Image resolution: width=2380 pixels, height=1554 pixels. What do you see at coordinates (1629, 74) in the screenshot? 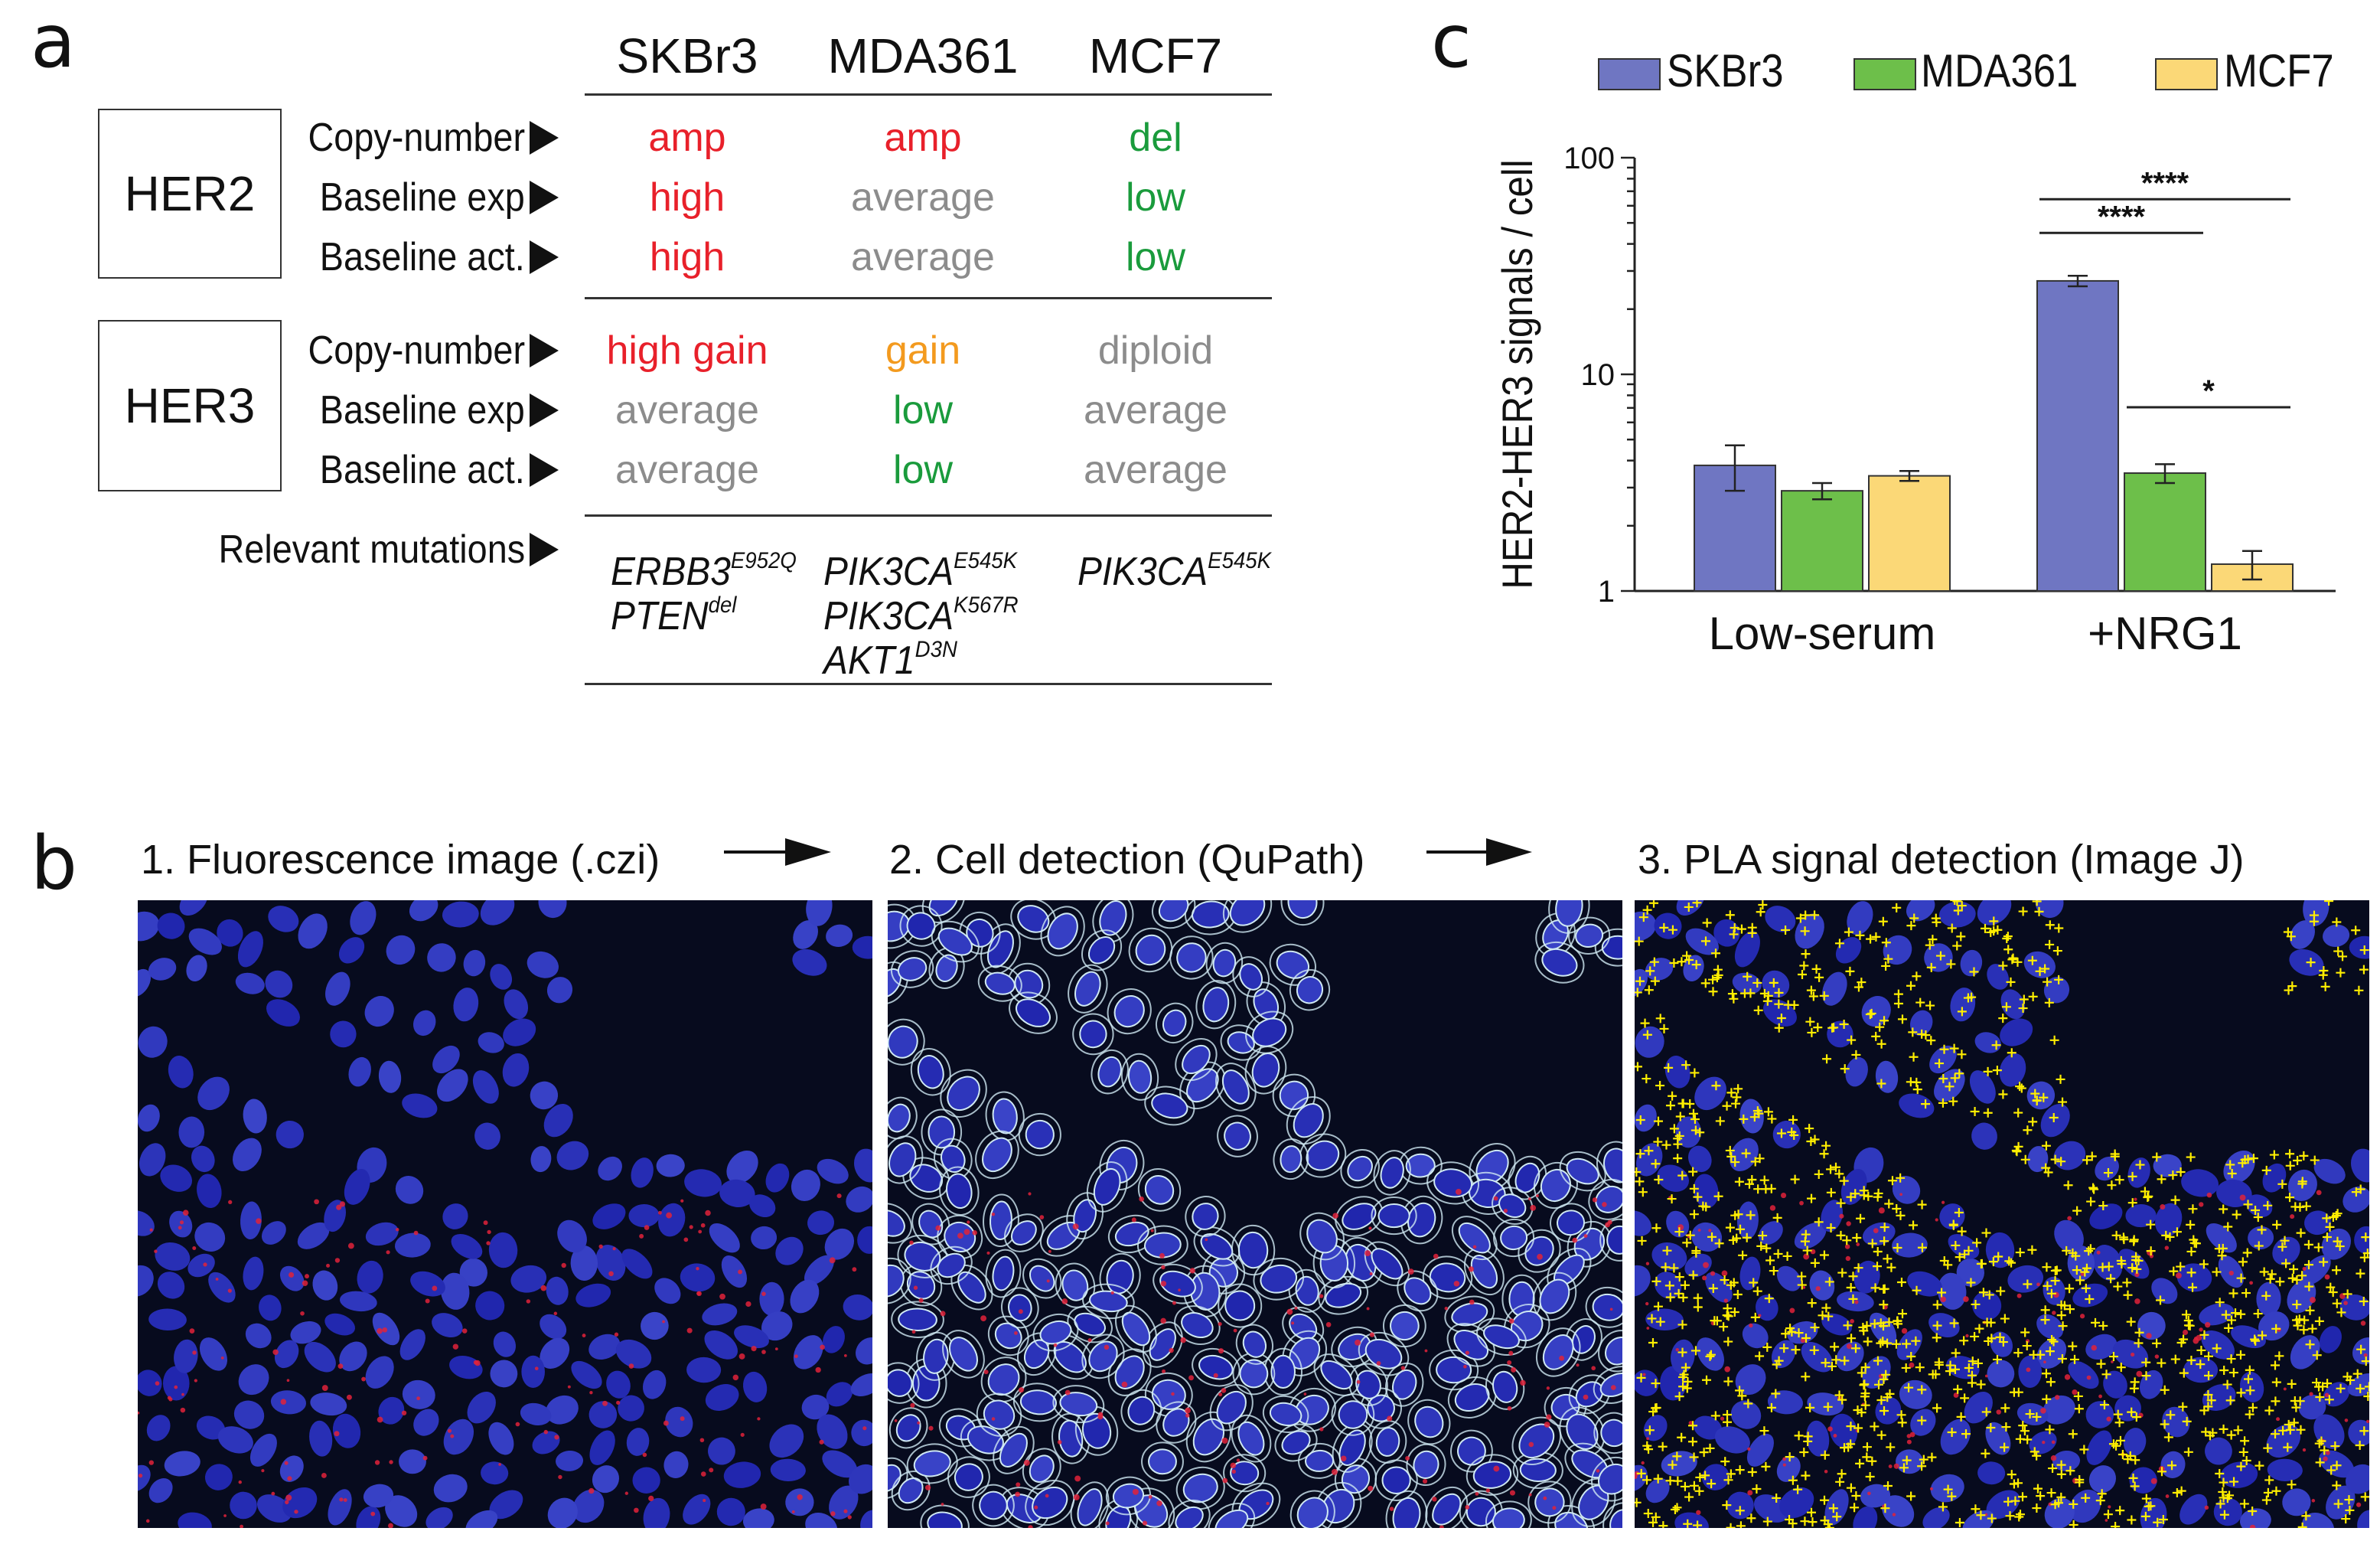
I see `legend-swatch-skbr3` at bounding box center [1629, 74].